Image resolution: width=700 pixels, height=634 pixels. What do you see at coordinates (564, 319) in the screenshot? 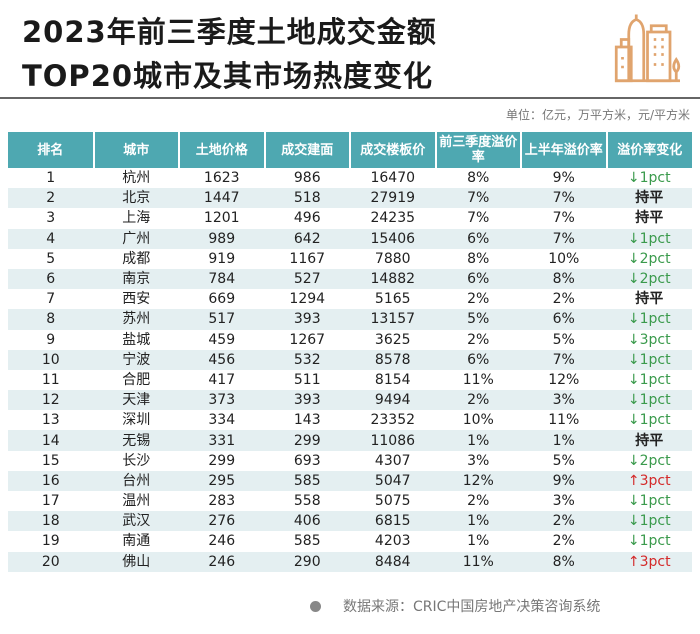
I see `cell-h1-premium: 6%` at bounding box center [564, 319].